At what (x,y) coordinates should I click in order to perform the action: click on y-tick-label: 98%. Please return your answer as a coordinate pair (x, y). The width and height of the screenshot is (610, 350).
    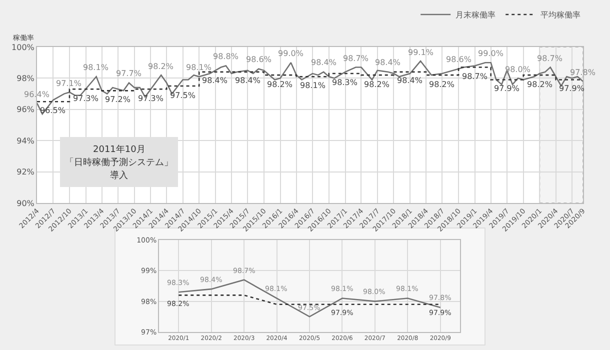
    Looking at the image, I should click on (25, 78).